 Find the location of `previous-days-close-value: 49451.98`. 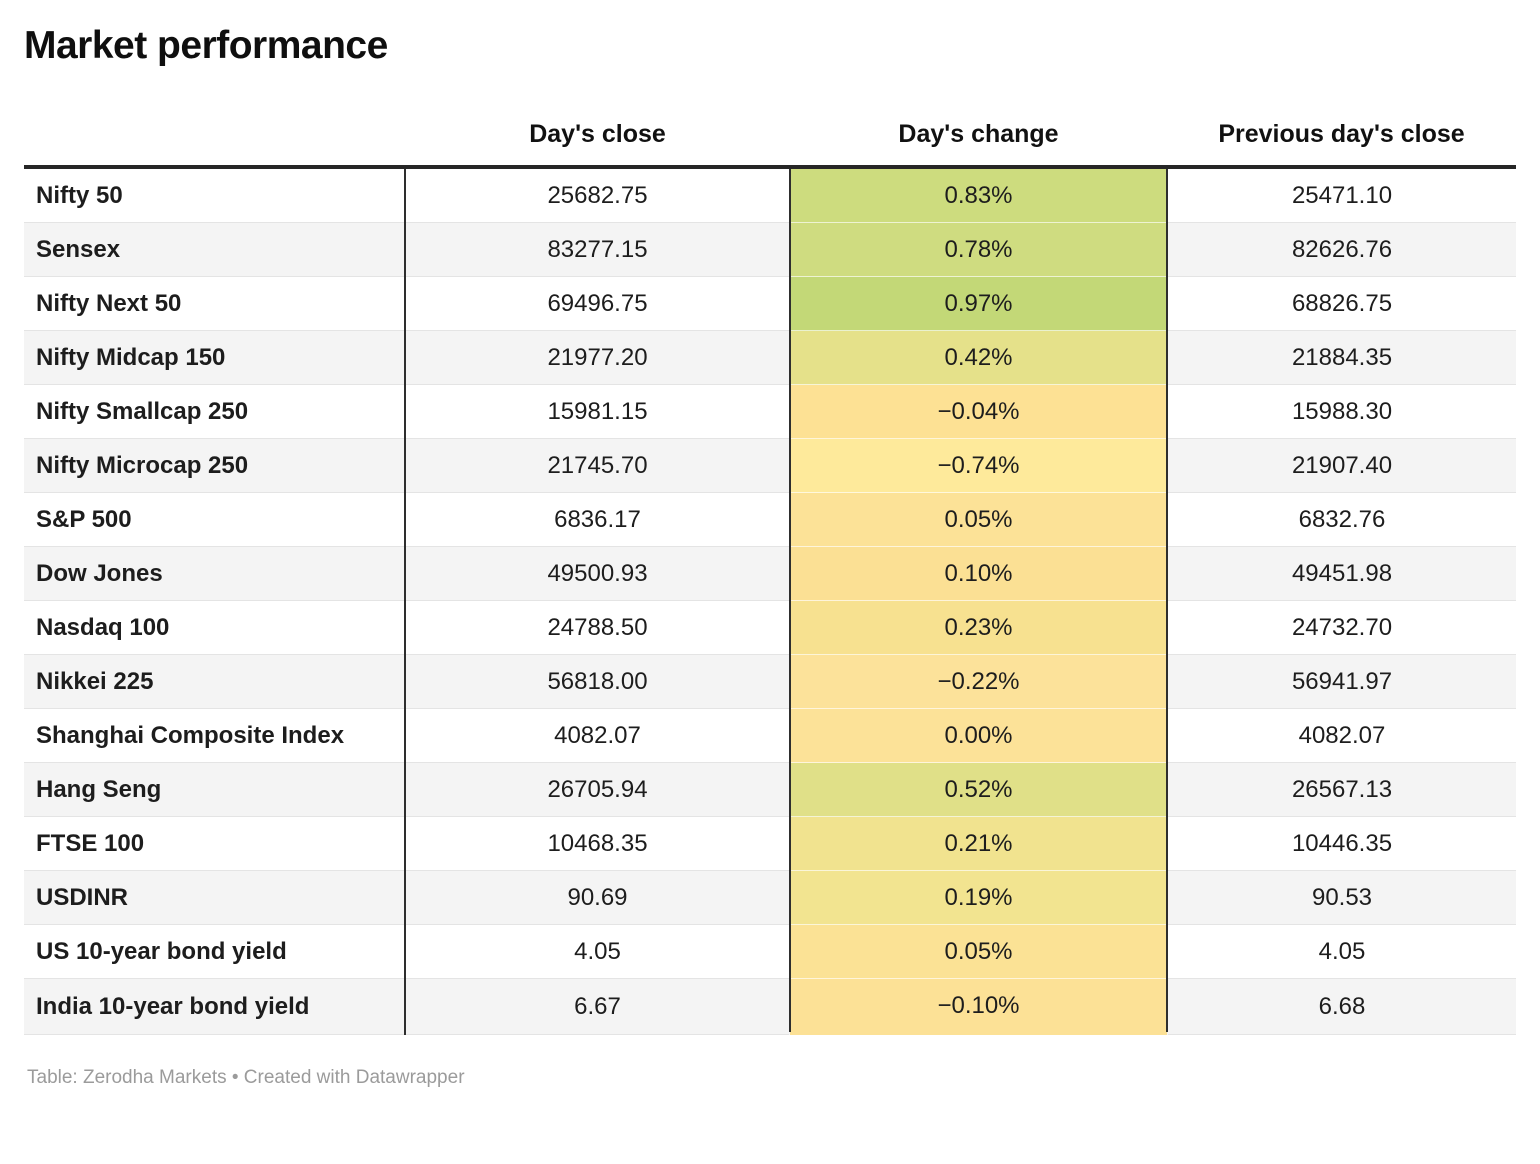

previous-days-close-value: 49451.98 is located at coordinates (1341, 573).